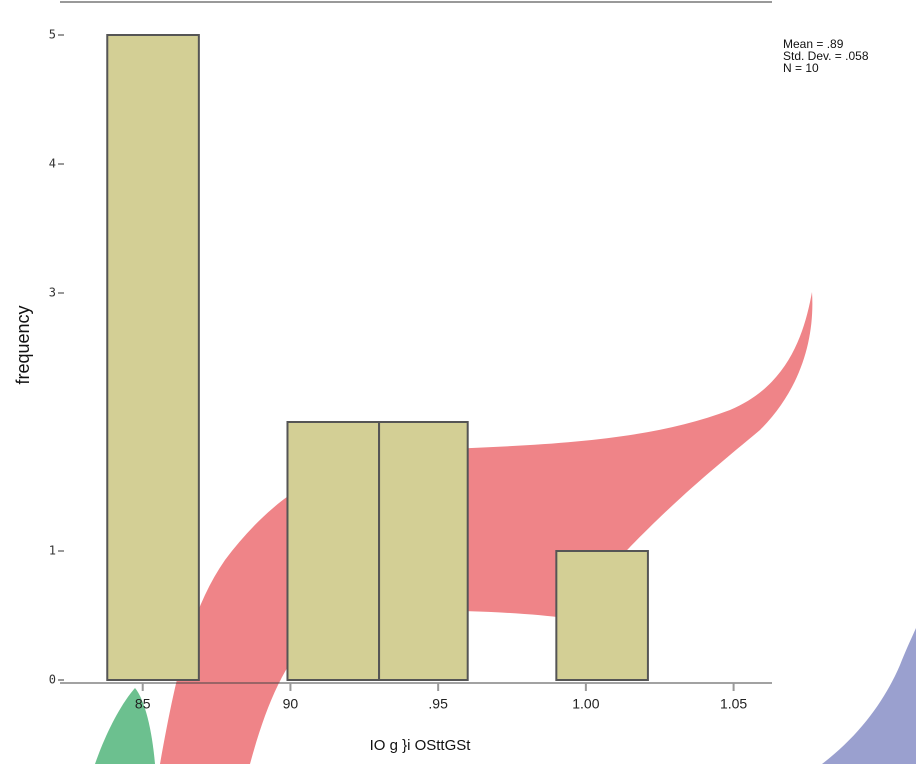 This screenshot has width=916, height=764. I want to click on y-tick-label: 5, so click(52, 35).